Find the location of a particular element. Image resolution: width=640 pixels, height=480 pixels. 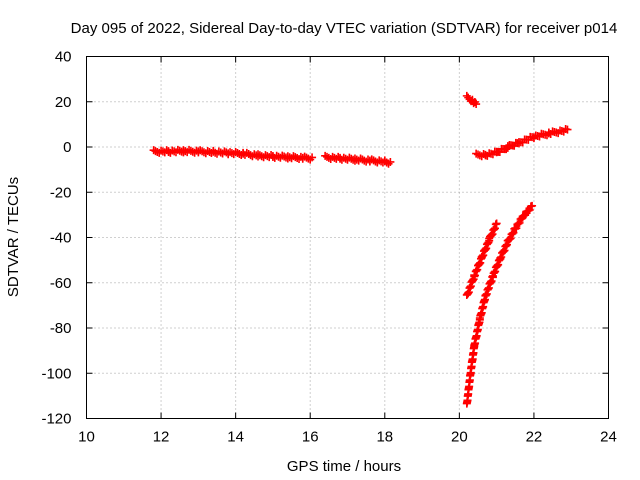

y-tick-label: 20 is located at coordinates (63, 102).